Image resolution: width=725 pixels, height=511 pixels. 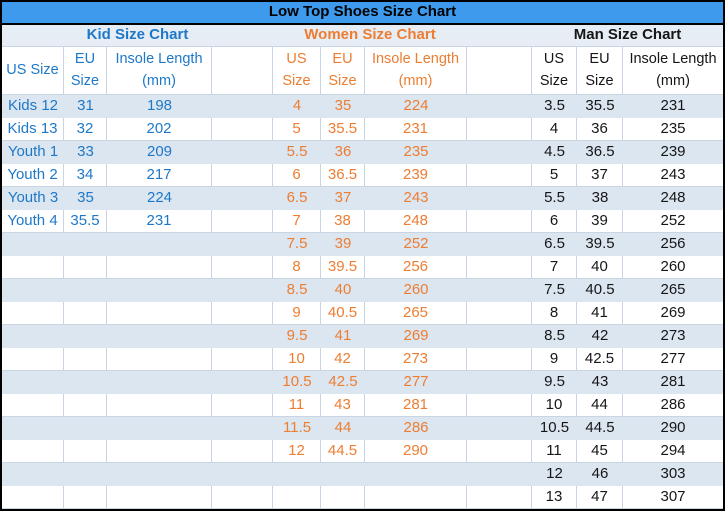 I want to click on size-cell: 252, so click(x=416, y=244).